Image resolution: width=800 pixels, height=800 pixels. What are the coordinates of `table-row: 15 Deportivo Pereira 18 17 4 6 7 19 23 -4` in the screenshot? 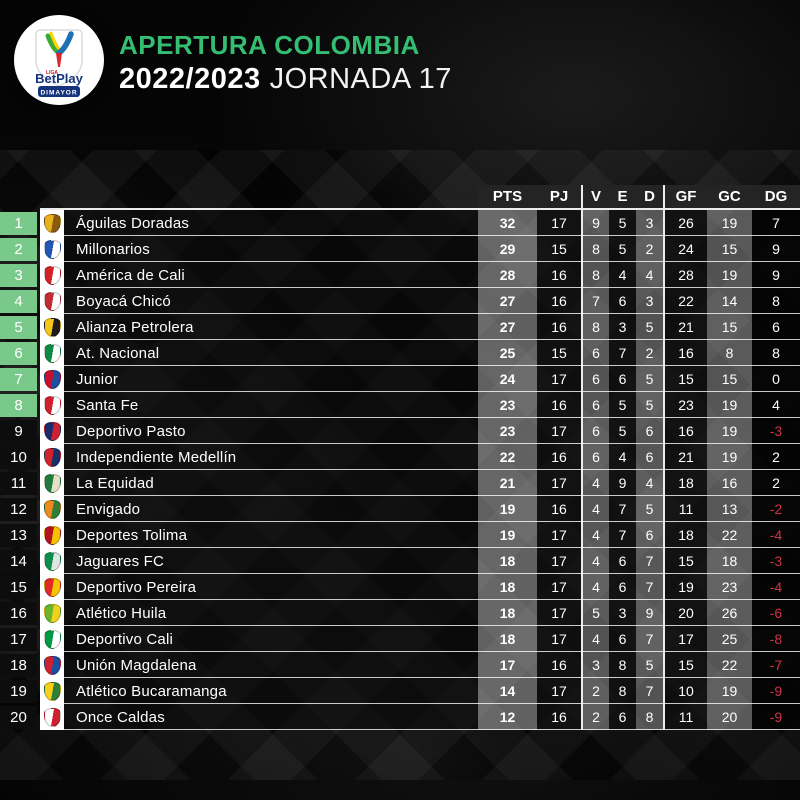 It's located at (400, 587).